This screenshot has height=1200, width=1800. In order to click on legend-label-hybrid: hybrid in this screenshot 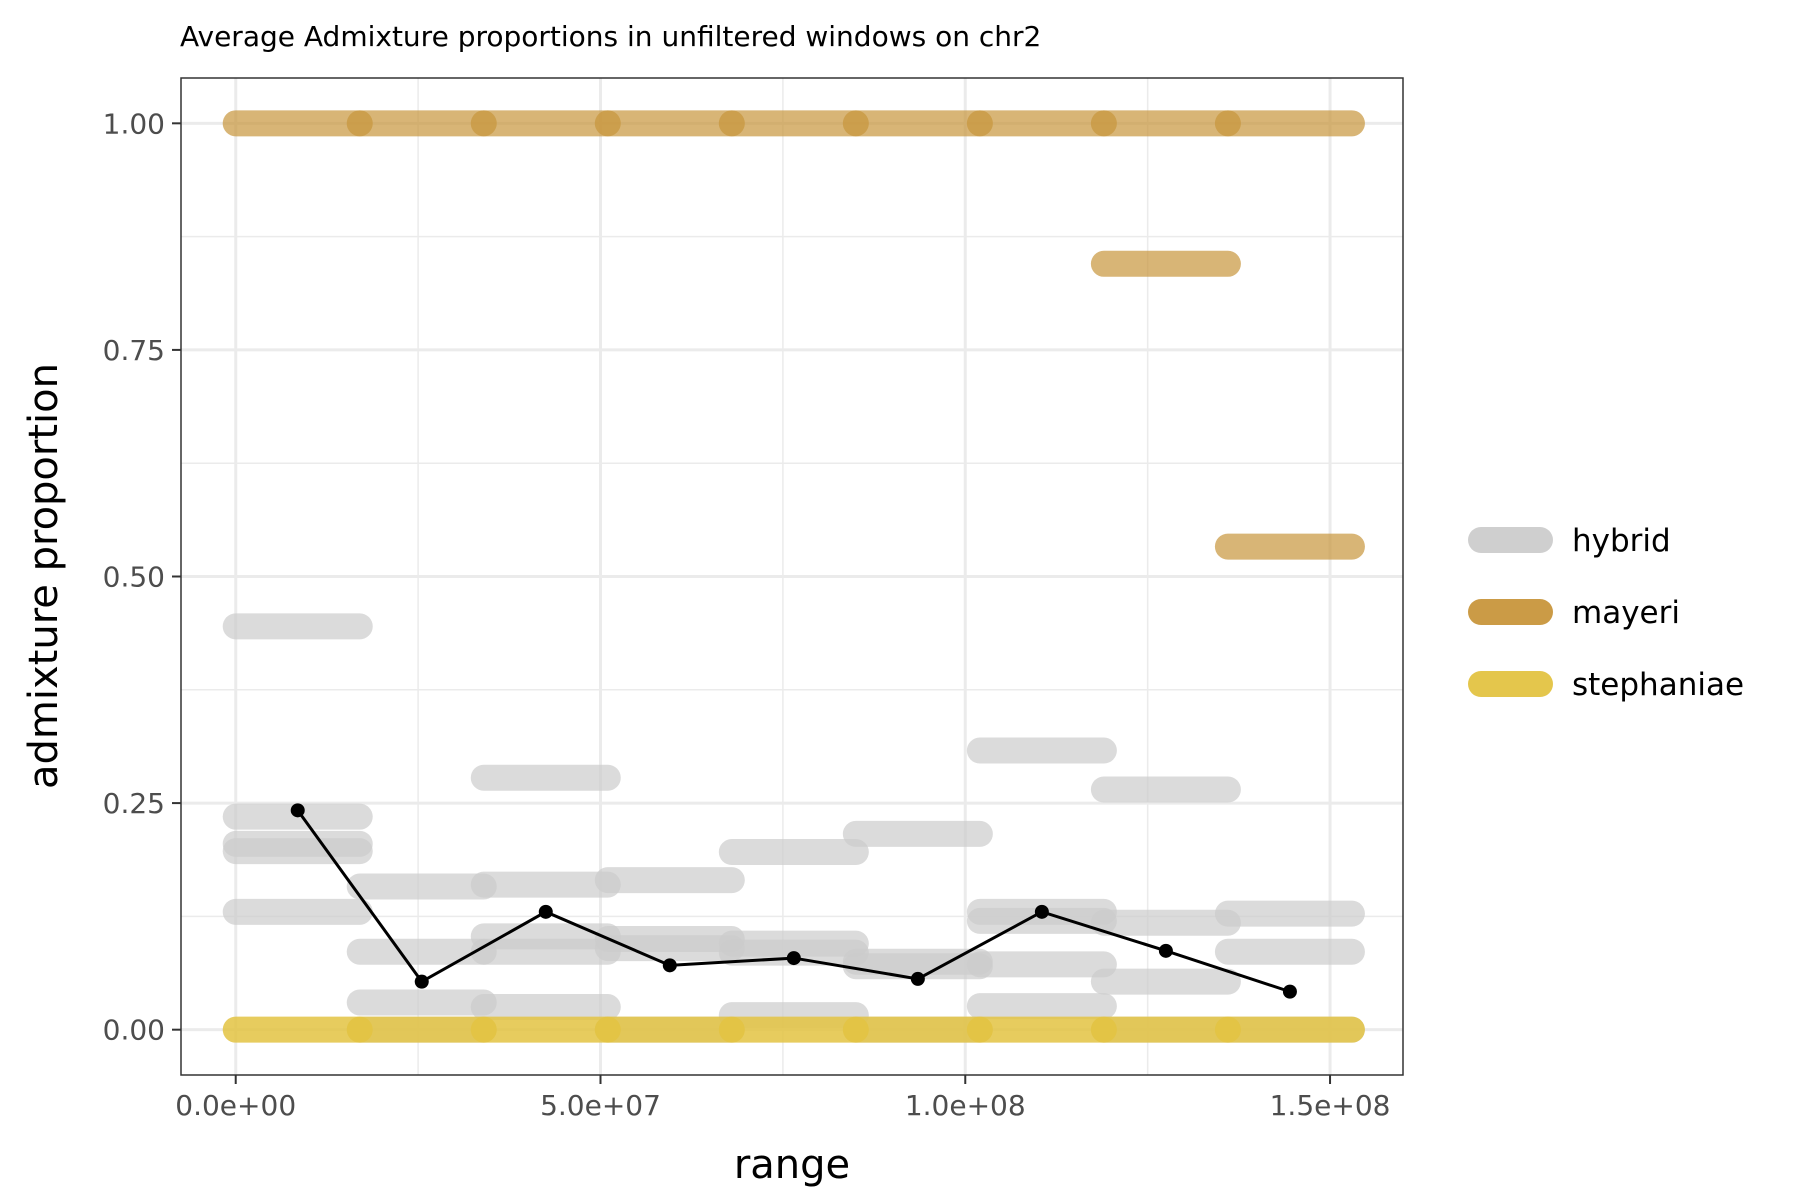, I will do `click(1621, 541)`.